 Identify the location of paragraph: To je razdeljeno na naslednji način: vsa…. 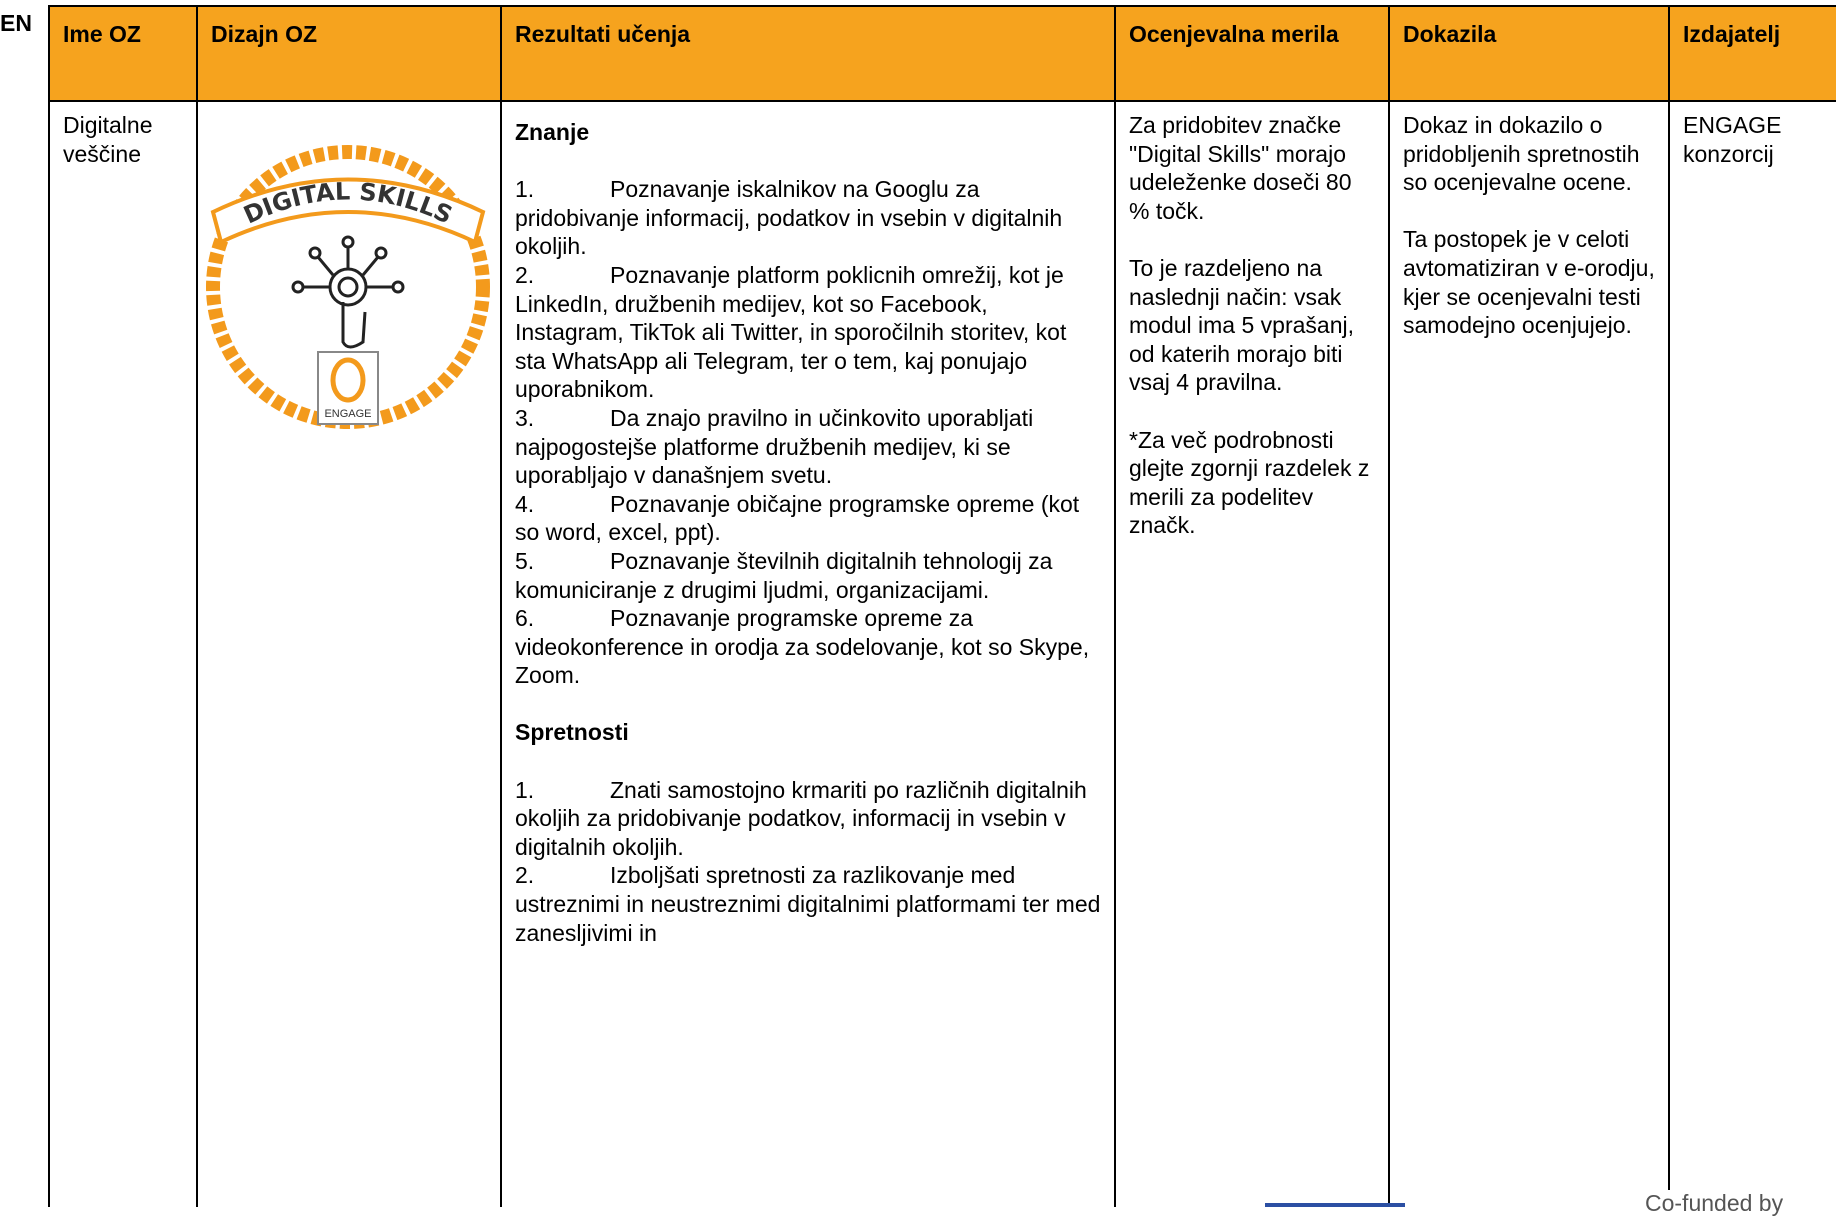
(1241, 325).